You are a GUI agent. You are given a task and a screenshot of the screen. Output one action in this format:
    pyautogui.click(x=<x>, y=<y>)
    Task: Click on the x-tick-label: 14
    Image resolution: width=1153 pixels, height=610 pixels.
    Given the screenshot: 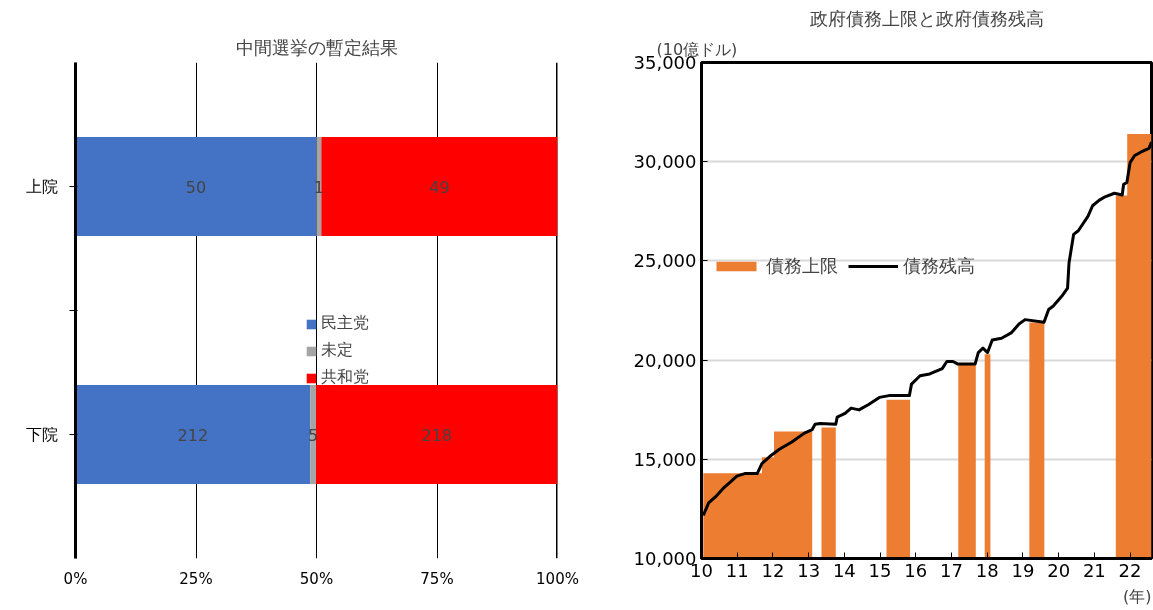 What is the action you would take?
    pyautogui.click(x=844, y=570)
    